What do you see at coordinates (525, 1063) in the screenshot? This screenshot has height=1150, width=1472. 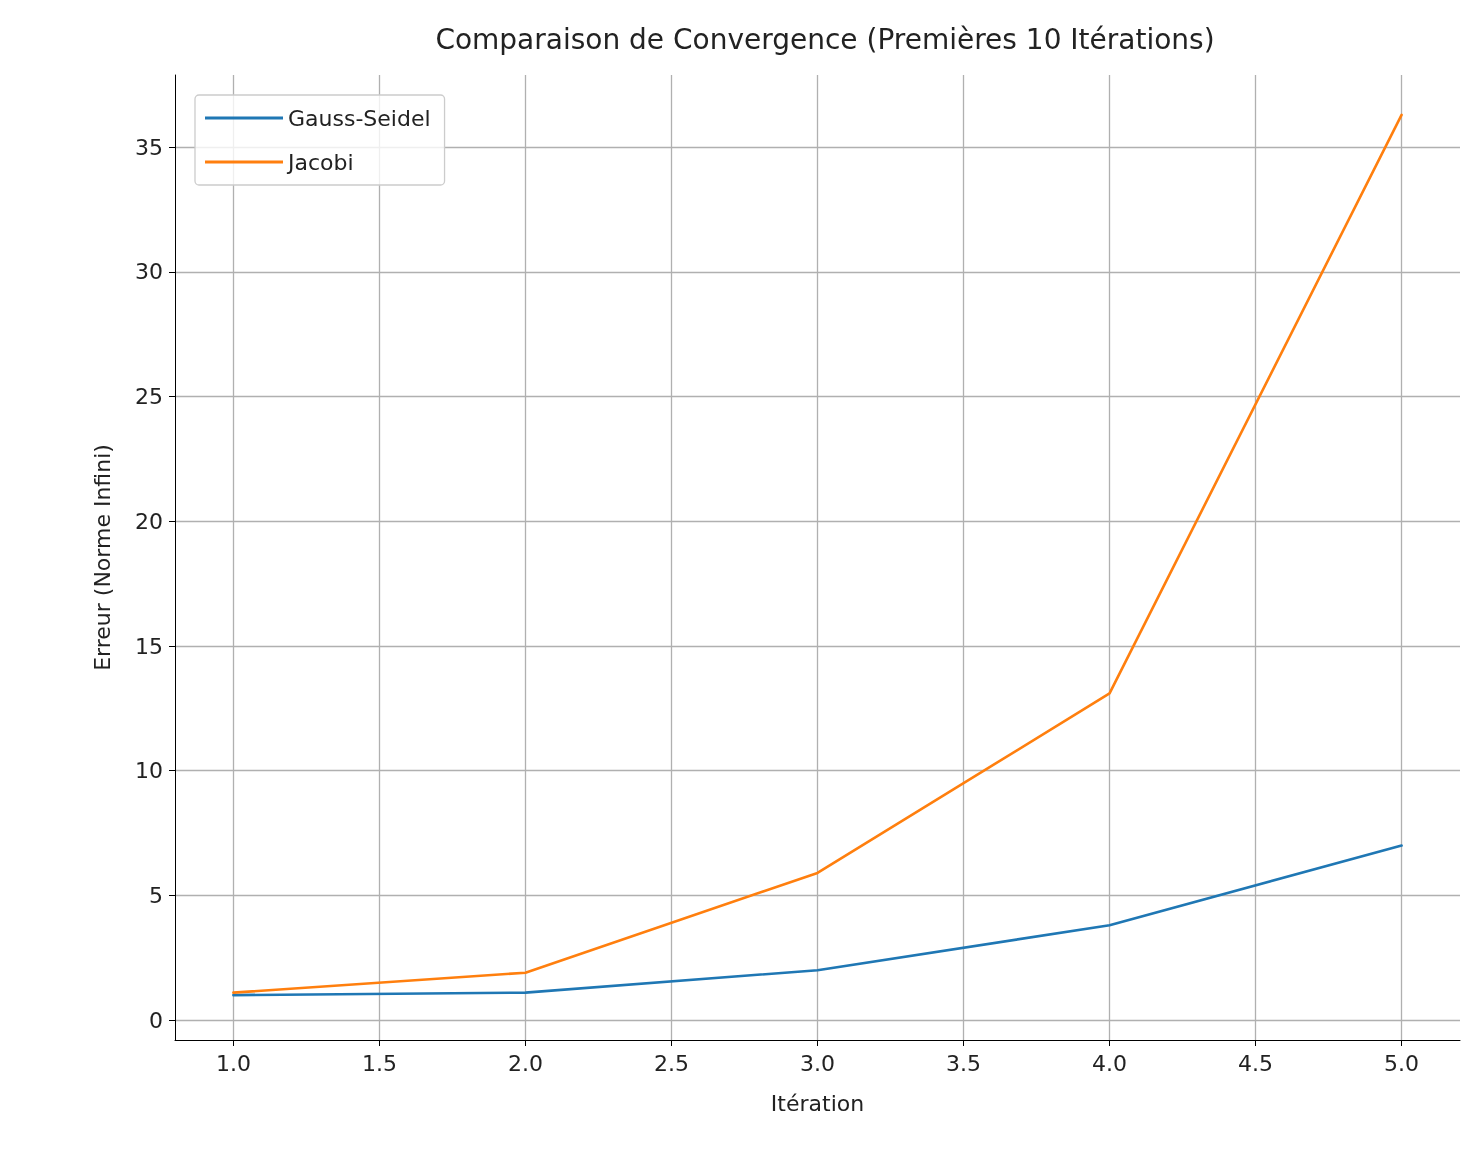 I see `x-tick-label: 2.0` at bounding box center [525, 1063].